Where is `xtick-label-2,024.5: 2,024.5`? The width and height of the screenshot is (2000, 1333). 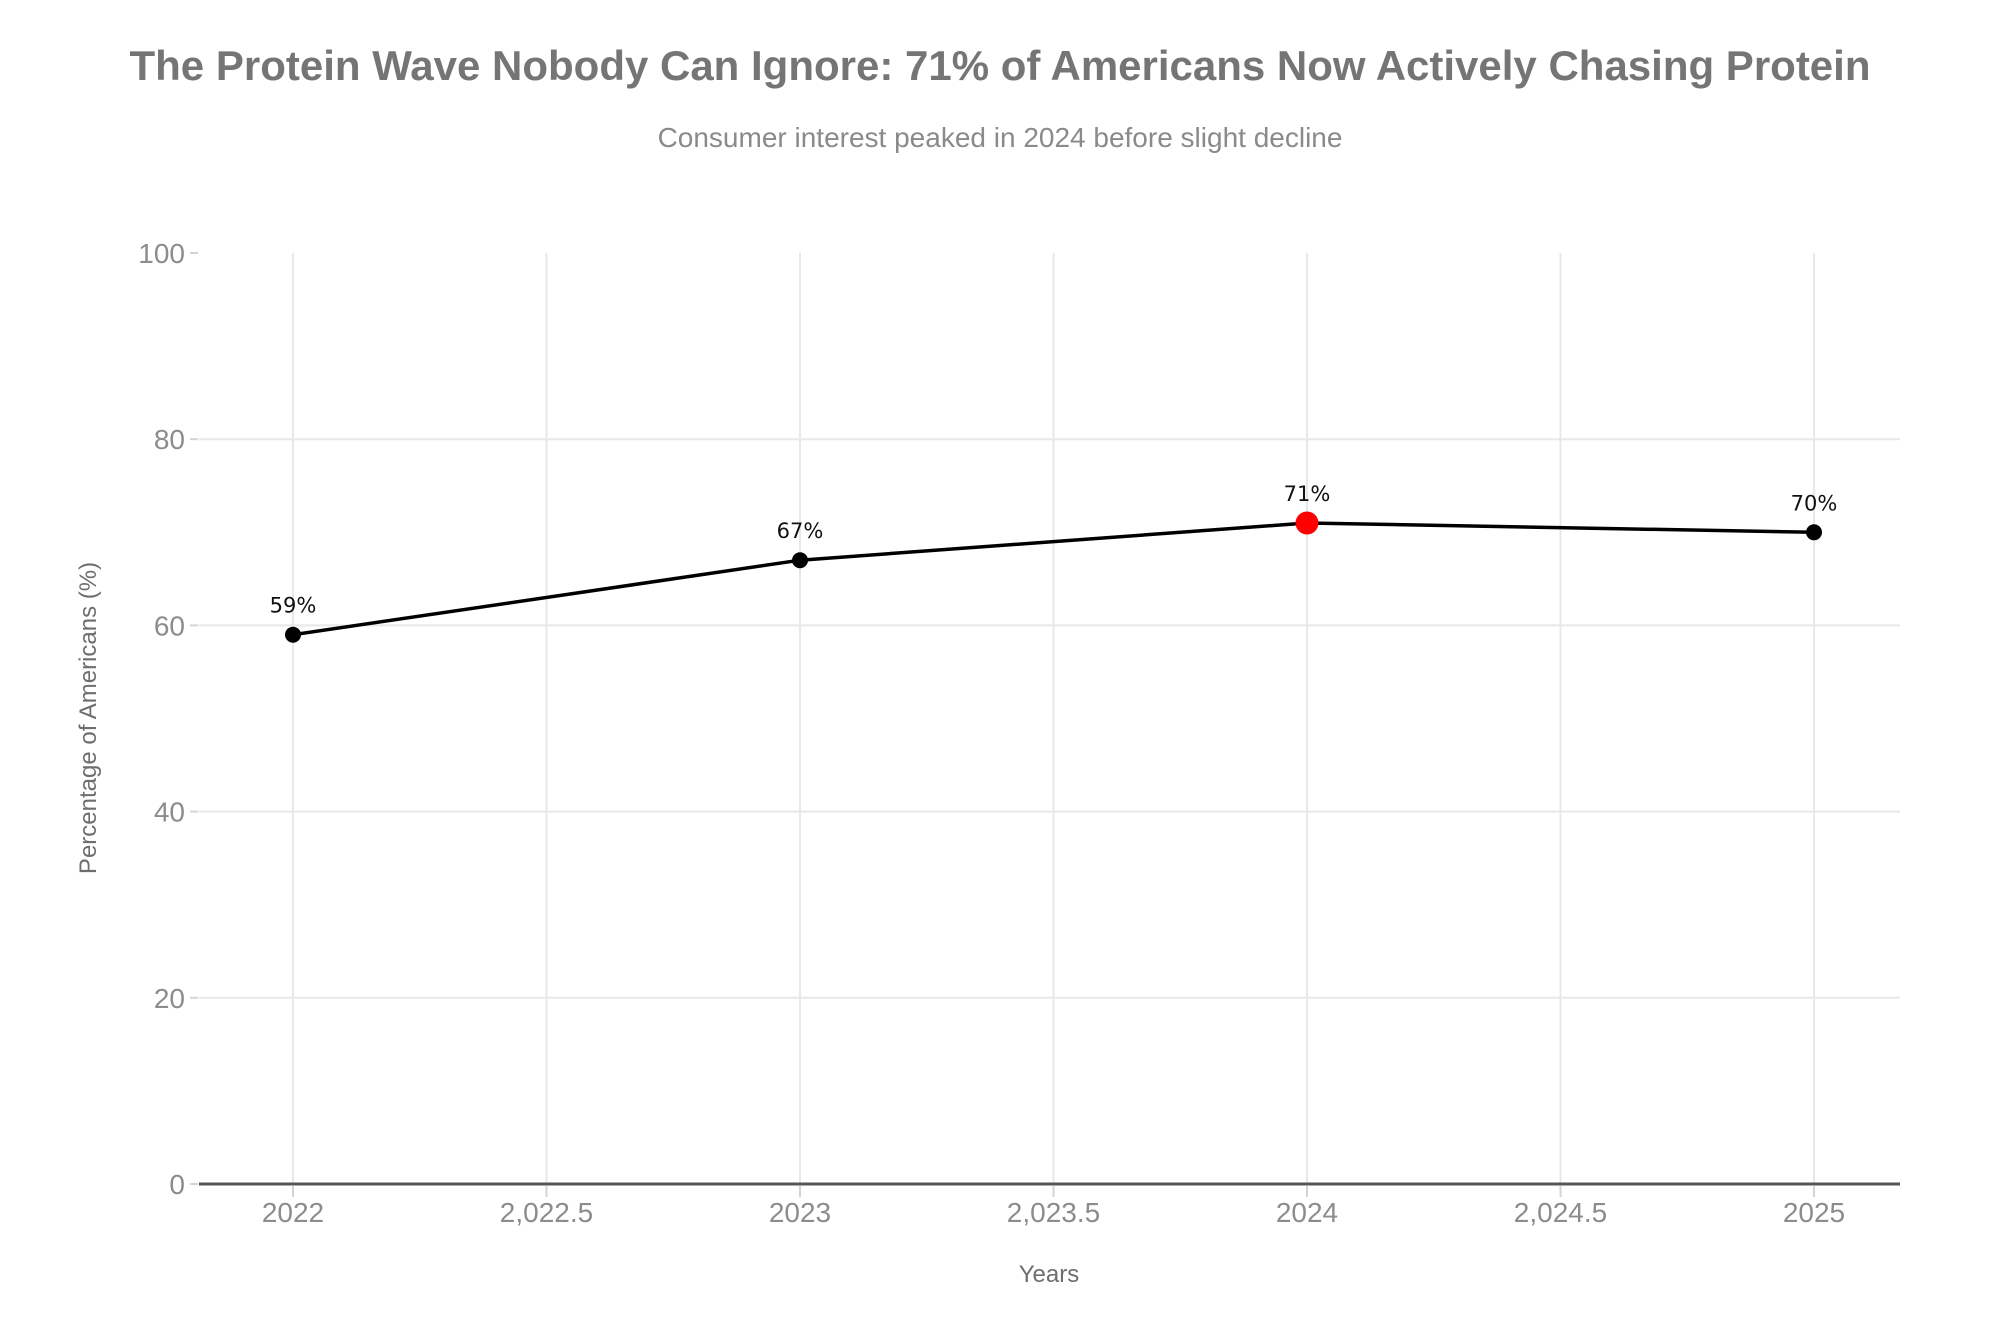
xtick-label-2,024.5: 2,024.5 is located at coordinates (1560, 1212).